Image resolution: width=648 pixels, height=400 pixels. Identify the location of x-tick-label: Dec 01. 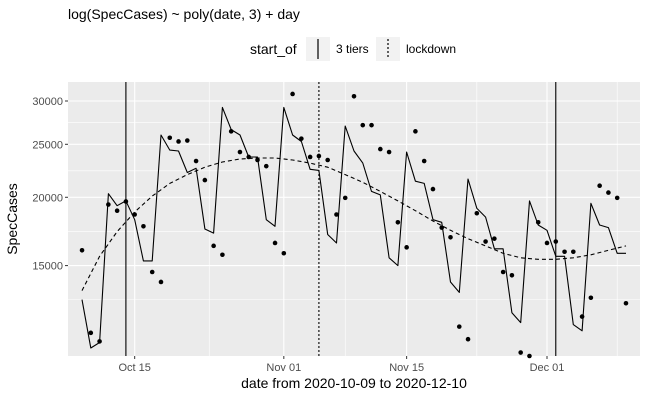
(547, 368).